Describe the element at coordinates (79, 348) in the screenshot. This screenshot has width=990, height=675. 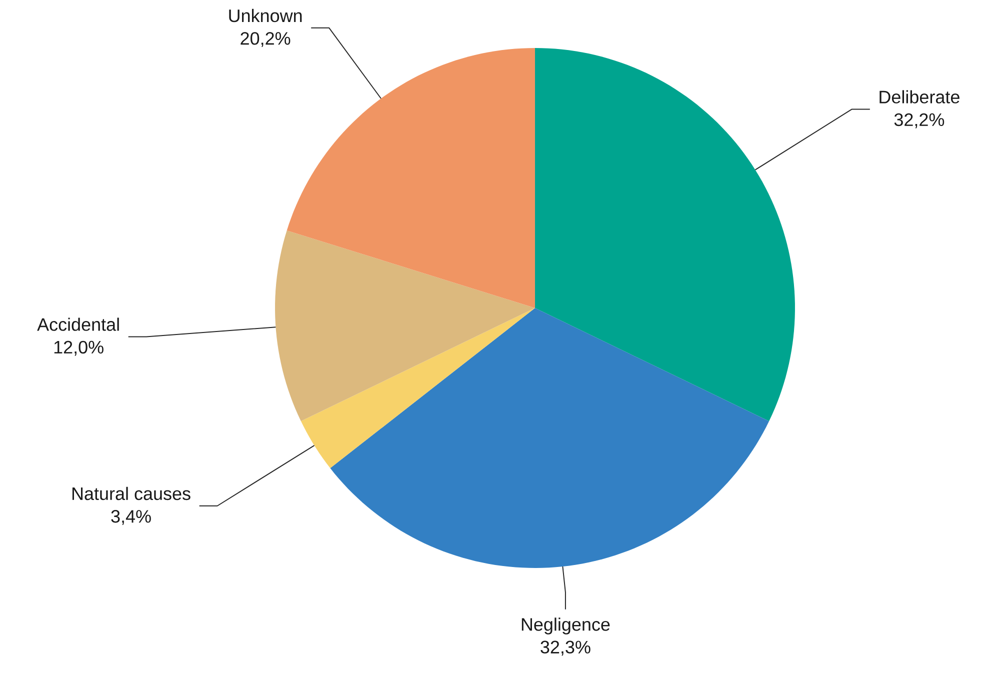
I see `data-label: 12,0%` at that location.